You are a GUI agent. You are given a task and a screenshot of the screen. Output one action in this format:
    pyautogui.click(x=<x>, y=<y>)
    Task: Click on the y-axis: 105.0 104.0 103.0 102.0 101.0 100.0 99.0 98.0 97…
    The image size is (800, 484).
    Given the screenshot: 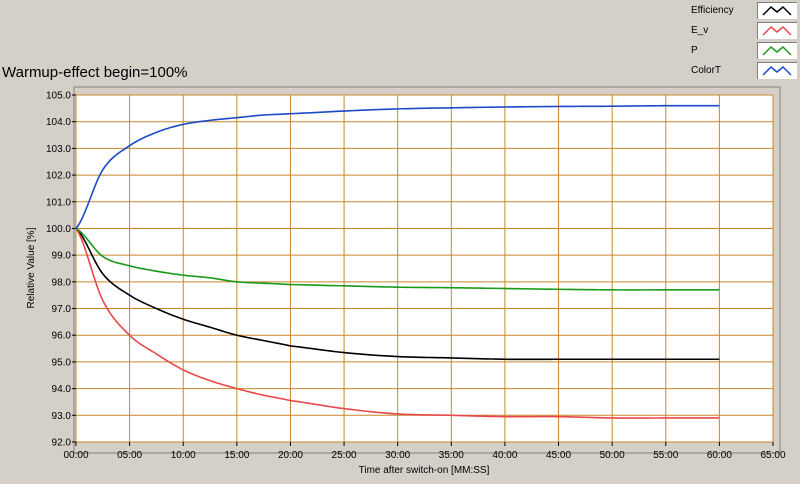 What is the action you would take?
    pyautogui.click(x=61, y=270)
    